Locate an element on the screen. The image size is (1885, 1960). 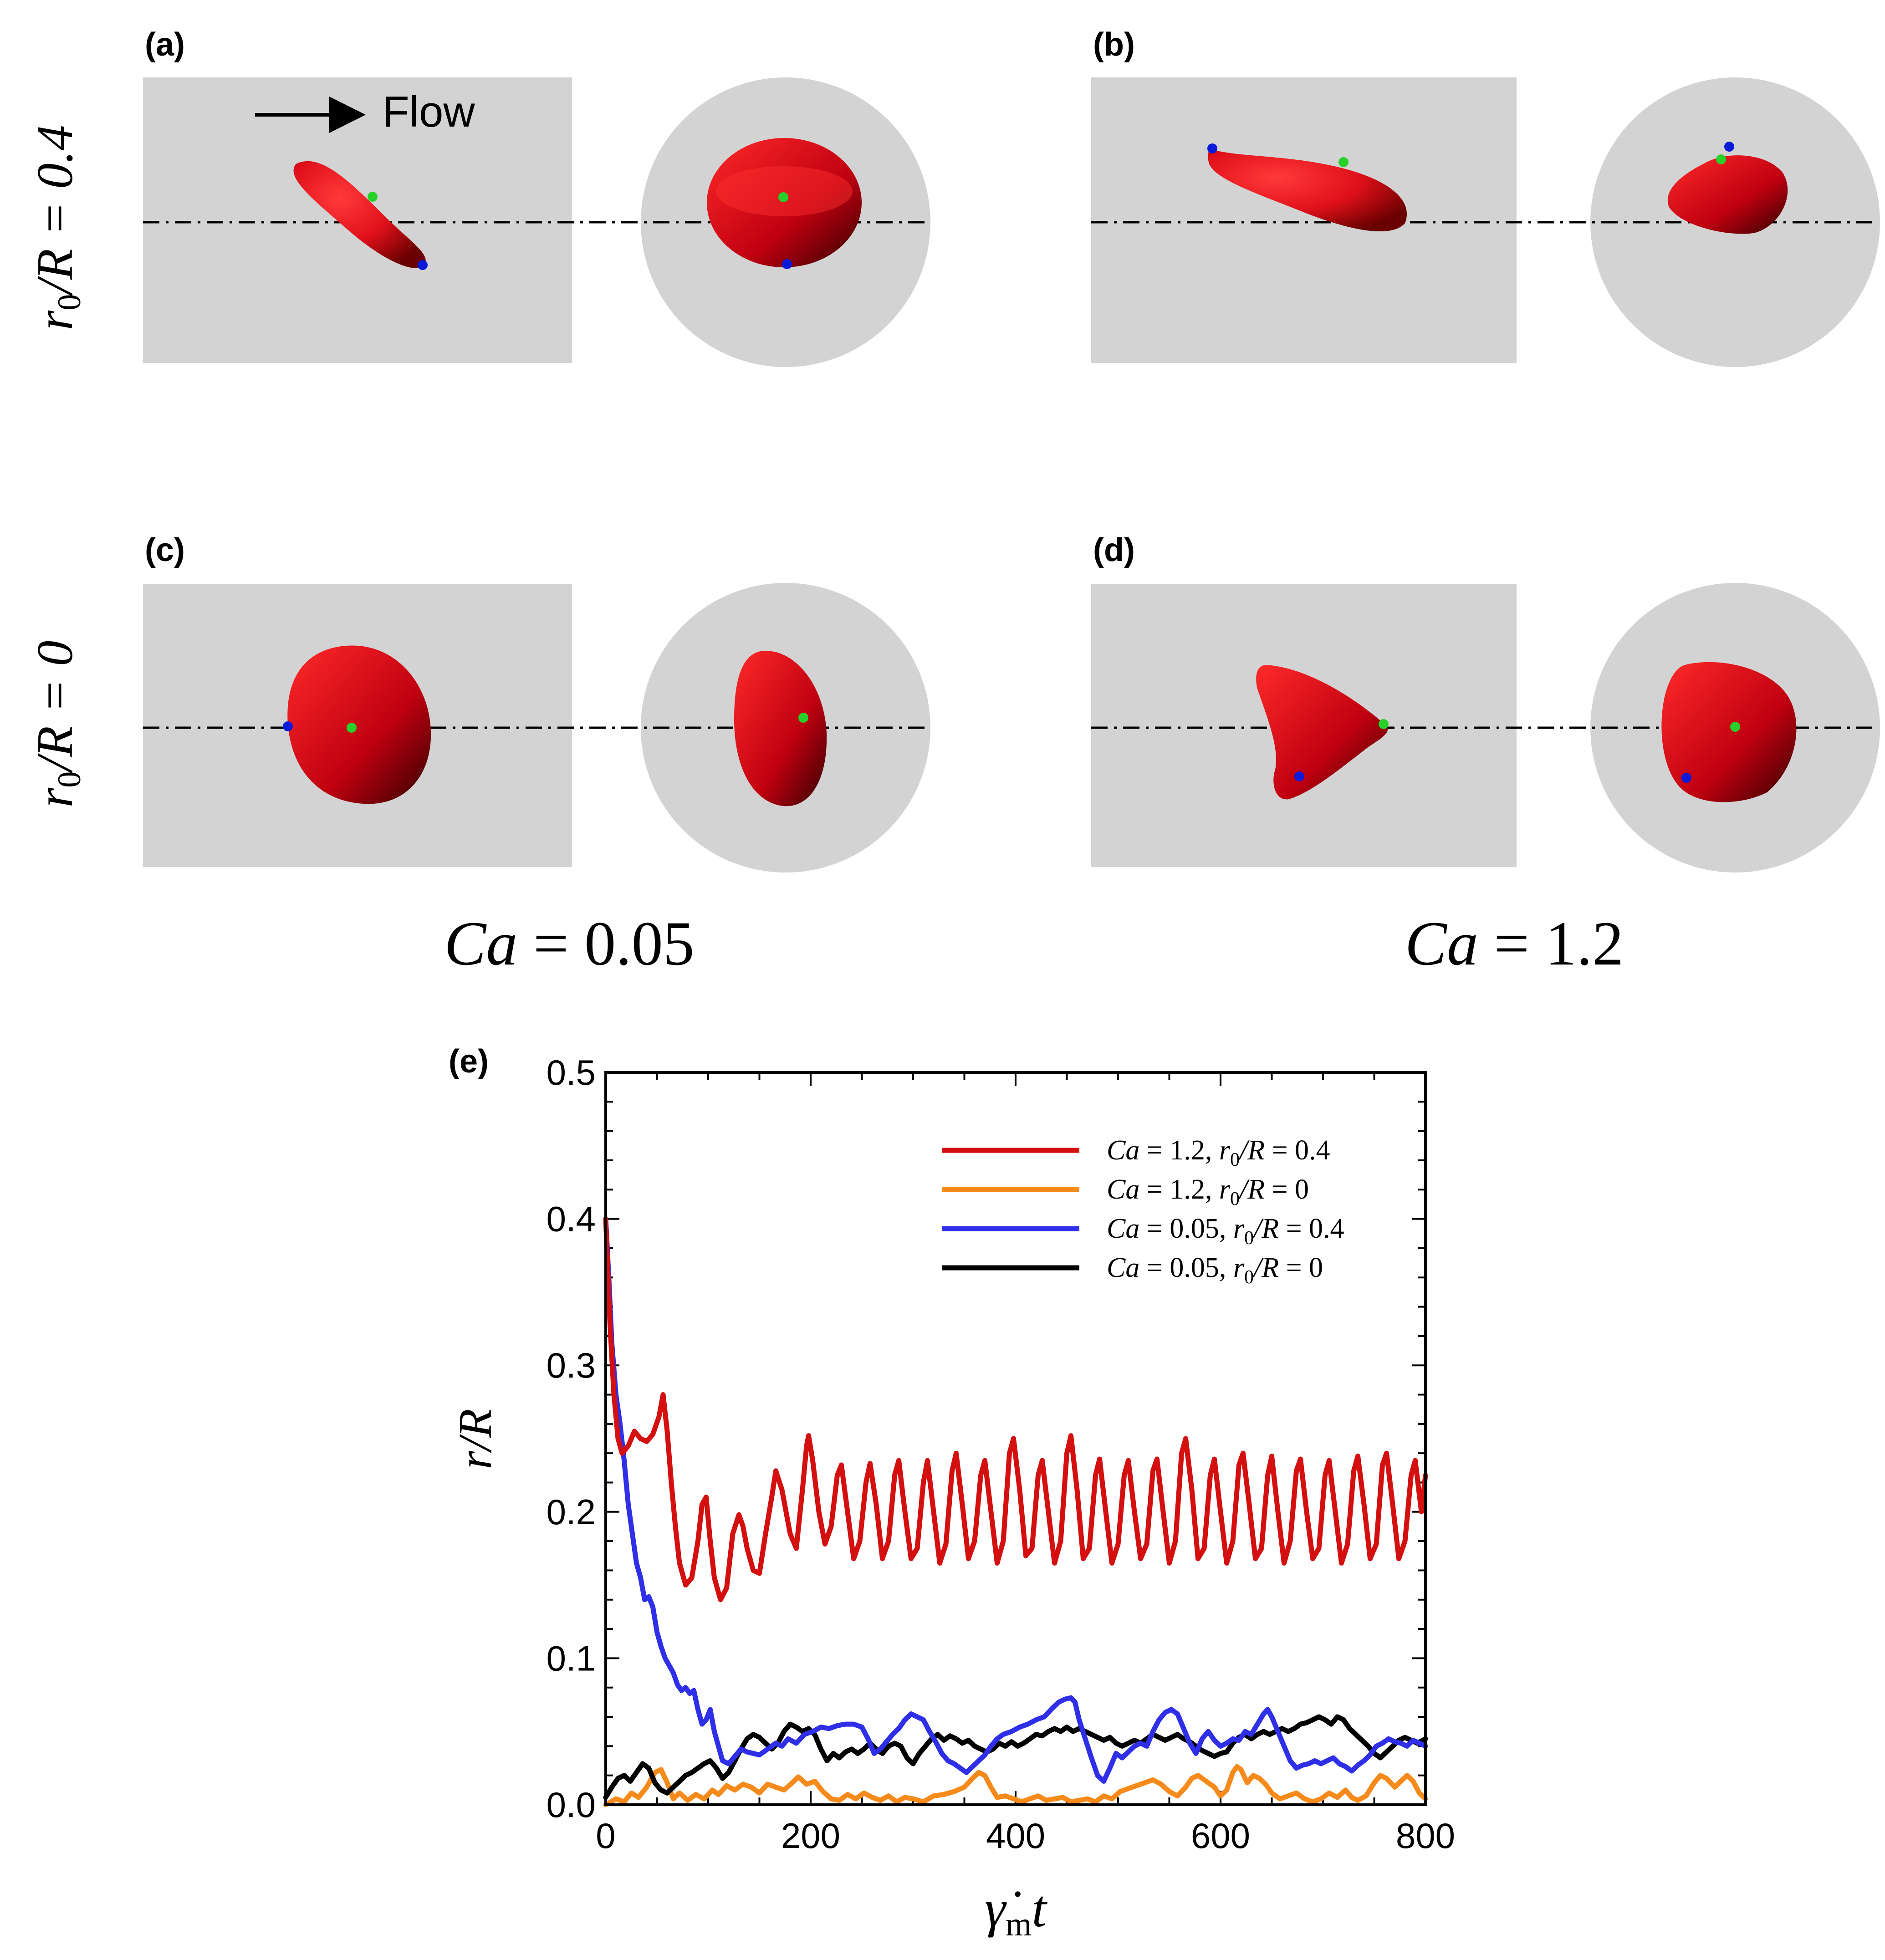
legend-label-0: Ca = 1.2, r0/R = 0.4 is located at coordinates (1218, 1152).